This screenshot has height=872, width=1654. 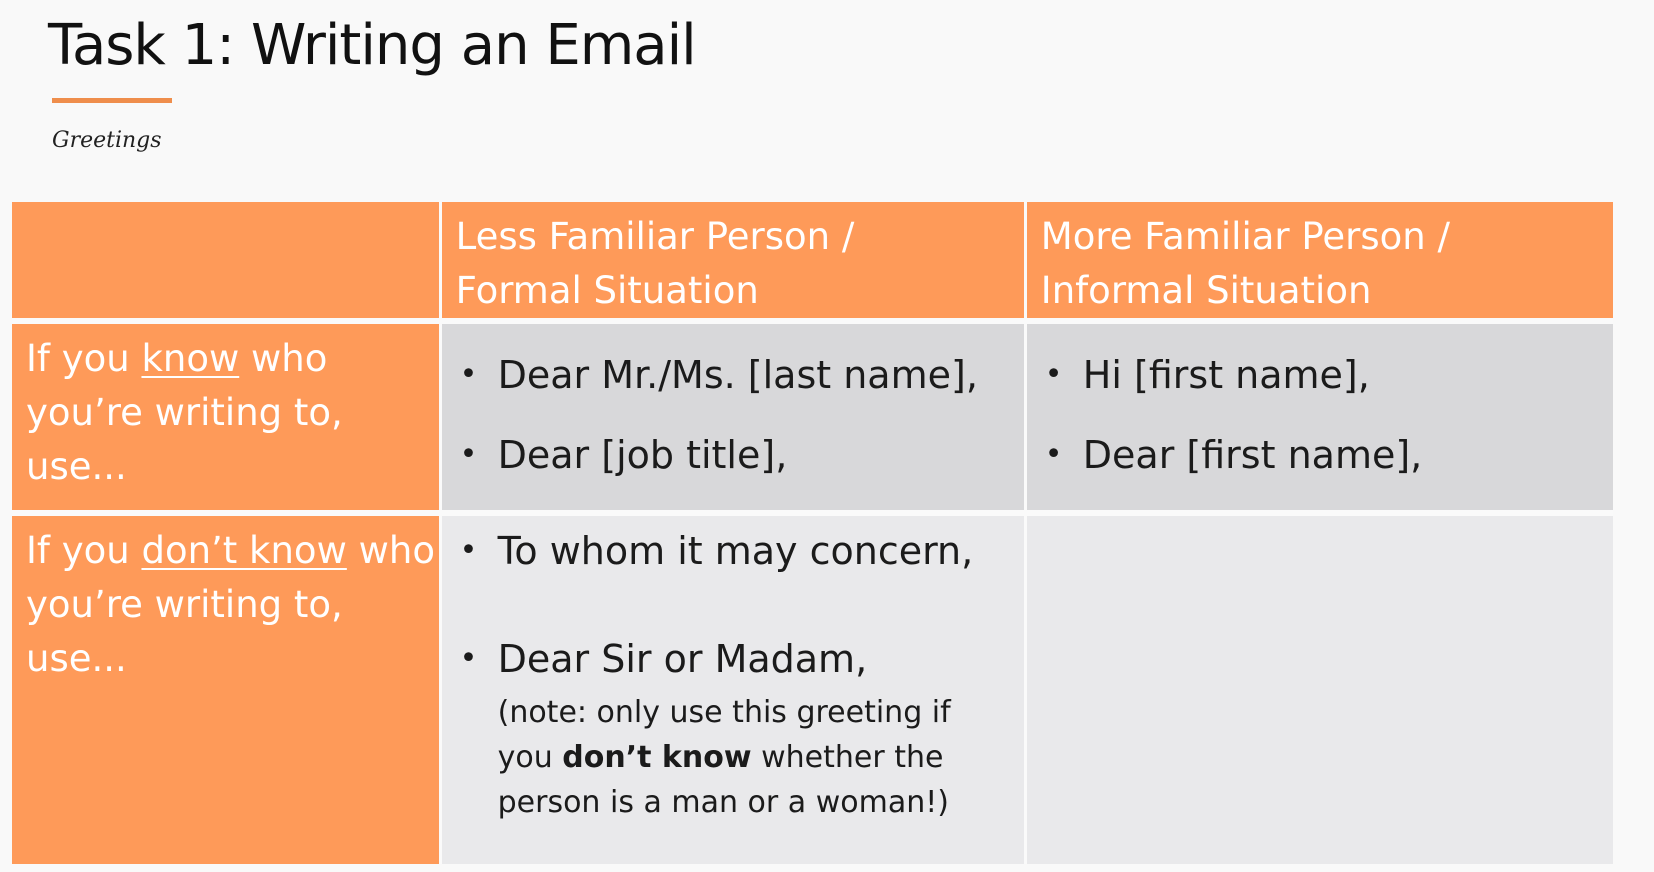 I want to click on known-informal-list: • Hi [first name], • Dear [first name],, so click(x=1320, y=402).